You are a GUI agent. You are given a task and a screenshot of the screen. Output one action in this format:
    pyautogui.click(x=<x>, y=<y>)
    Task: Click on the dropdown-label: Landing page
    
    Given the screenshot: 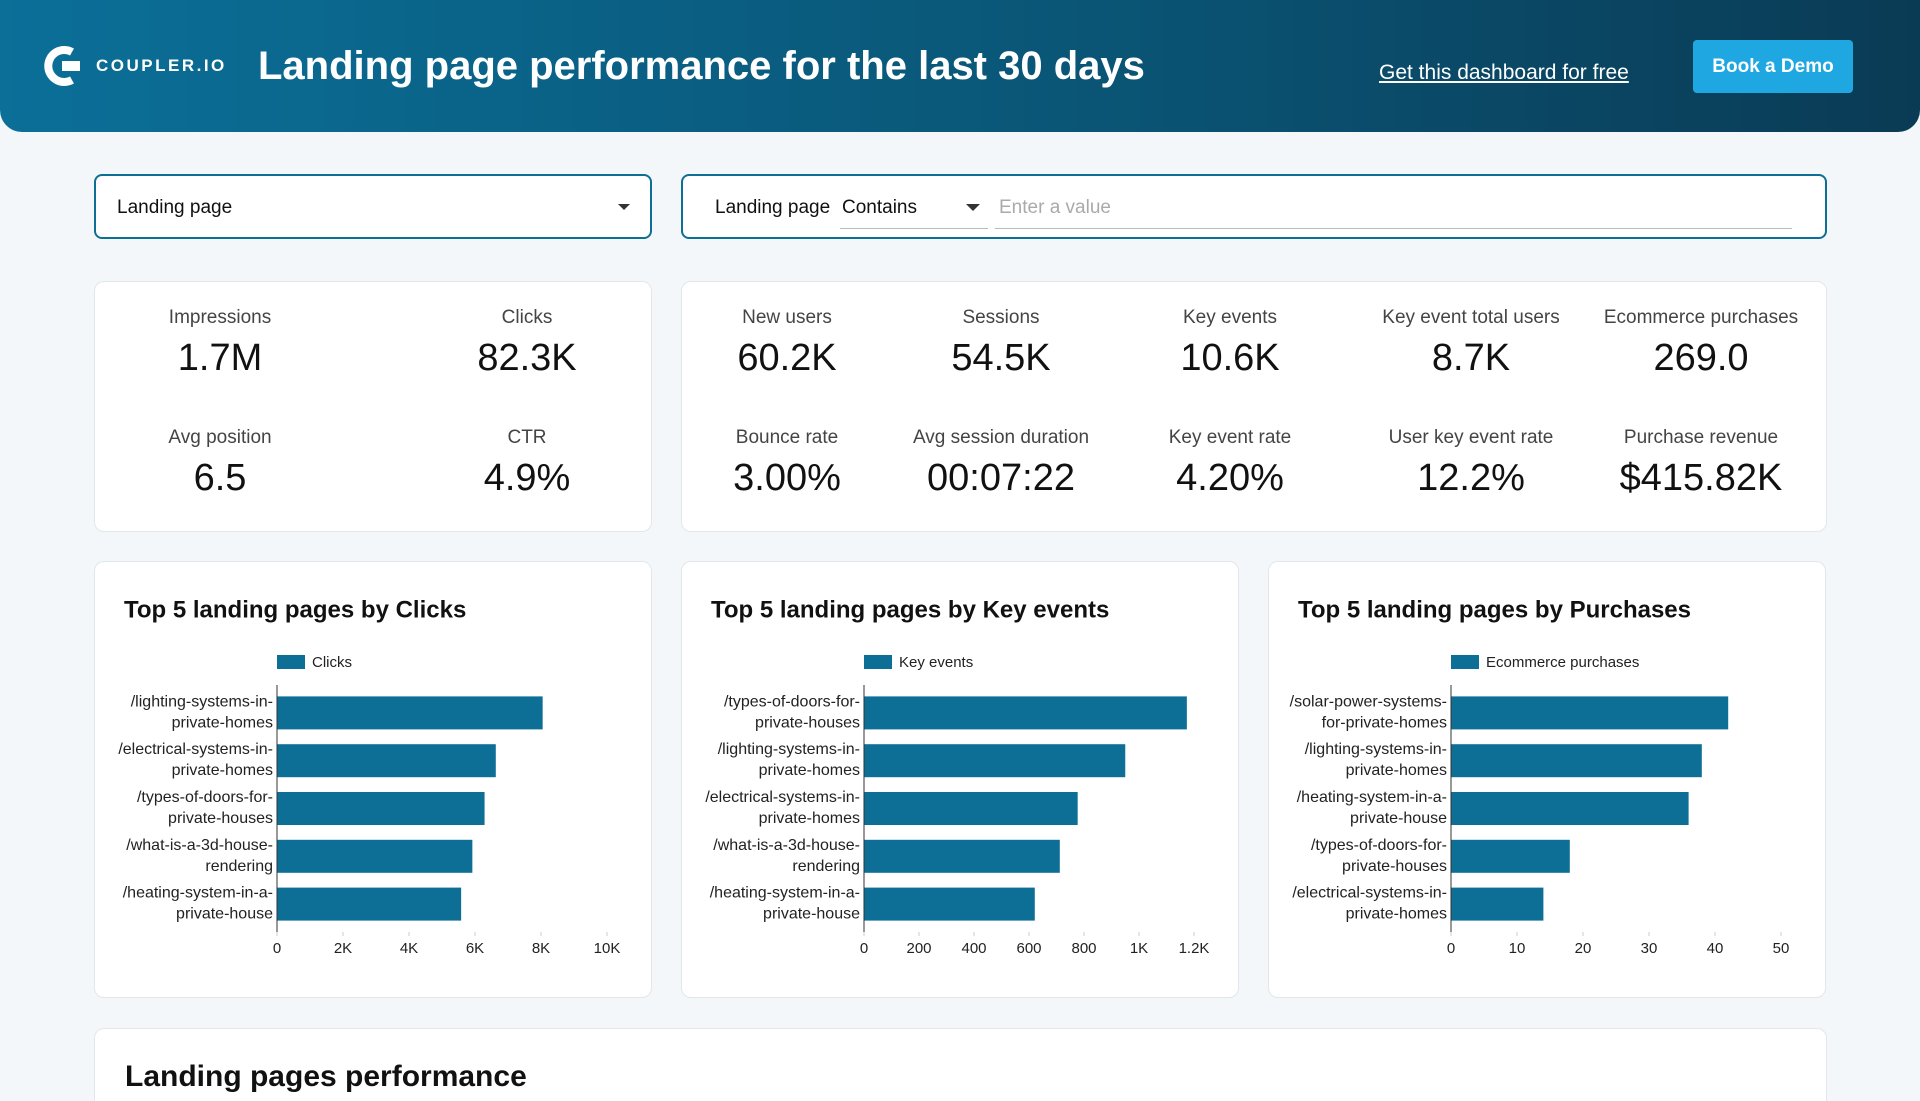 What is the action you would take?
    pyautogui.click(x=175, y=207)
    